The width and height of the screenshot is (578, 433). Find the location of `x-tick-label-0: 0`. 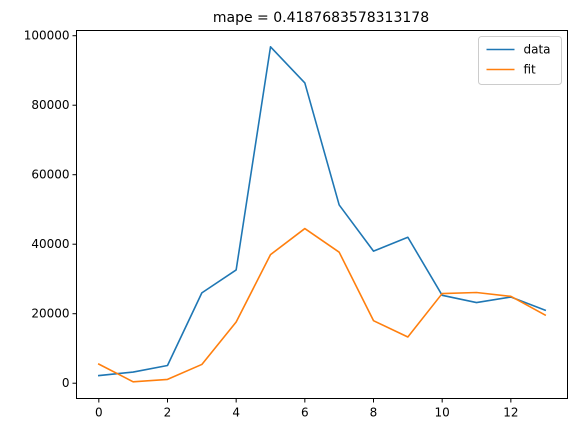

x-tick-label-0: 0 is located at coordinates (99, 413).